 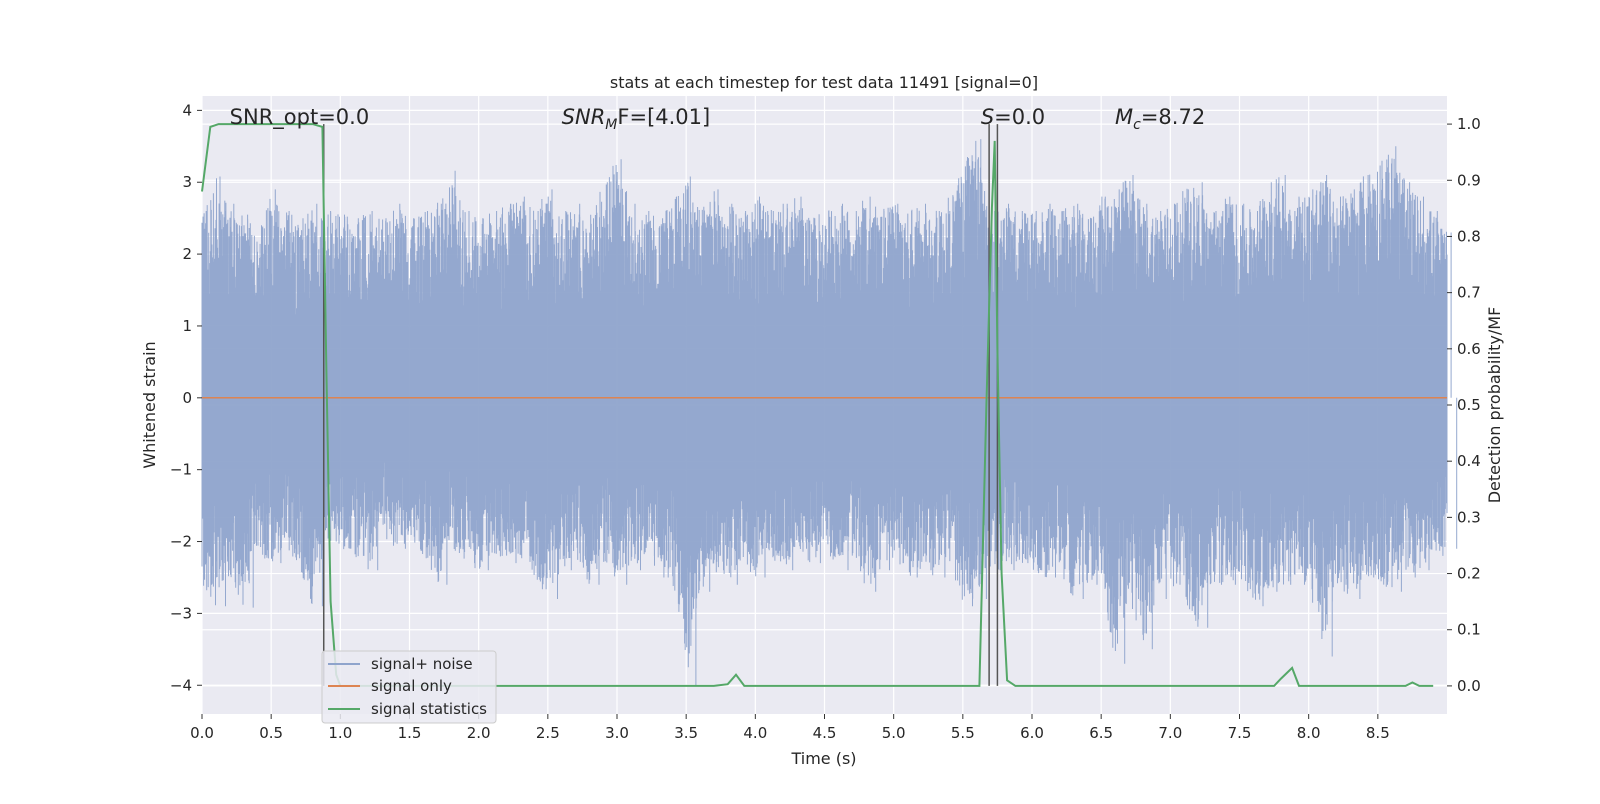 I want to click on x-tick-label: 1.0, so click(x=340, y=733).